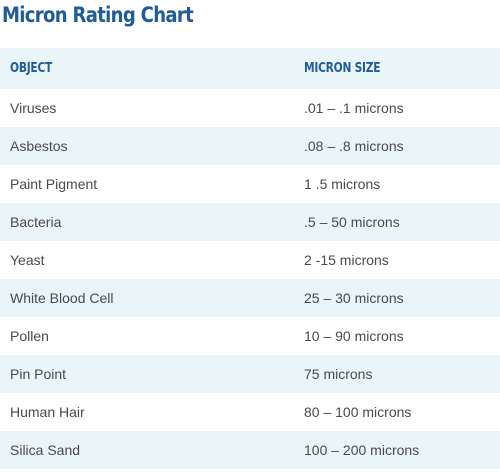  What do you see at coordinates (31, 68) in the screenshot?
I see `header-object: OBJECT` at bounding box center [31, 68].